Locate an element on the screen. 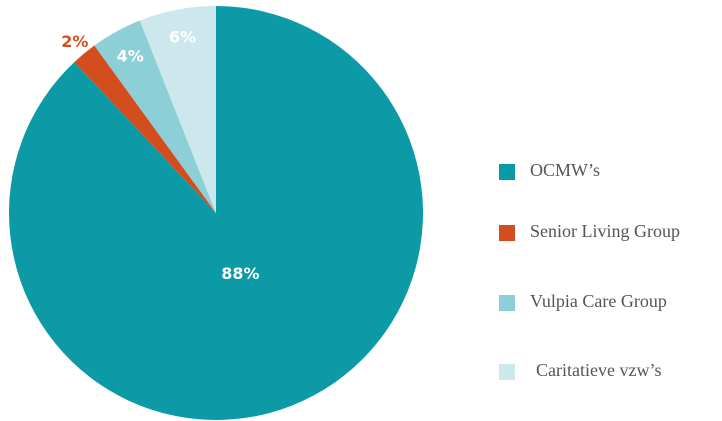 The image size is (722, 421). legend-label: OCMW’s is located at coordinates (565, 170).